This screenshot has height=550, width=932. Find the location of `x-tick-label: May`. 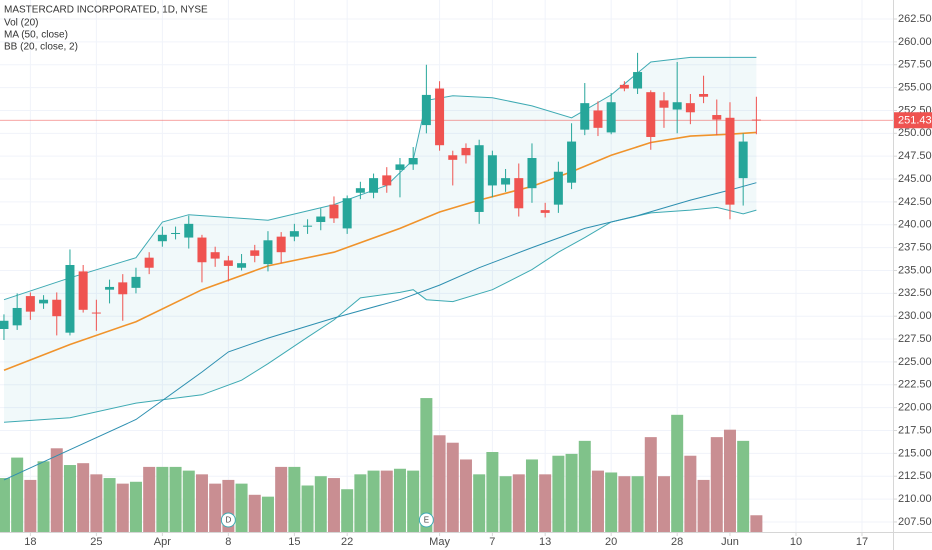

x-tick-label: May is located at coordinates (439, 542).